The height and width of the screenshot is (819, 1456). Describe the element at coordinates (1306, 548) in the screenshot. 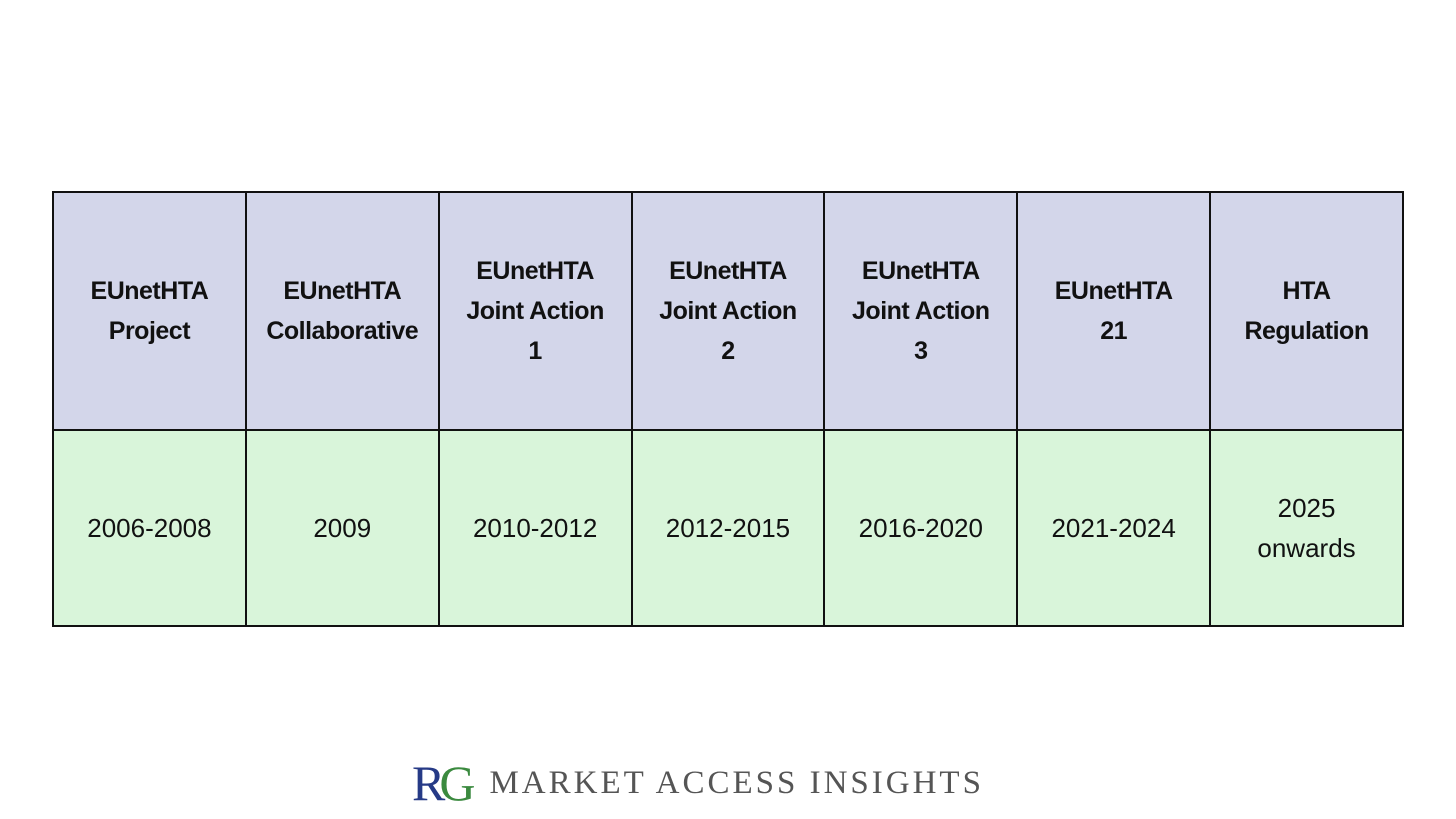

I see `cell-text: onwards` at that location.